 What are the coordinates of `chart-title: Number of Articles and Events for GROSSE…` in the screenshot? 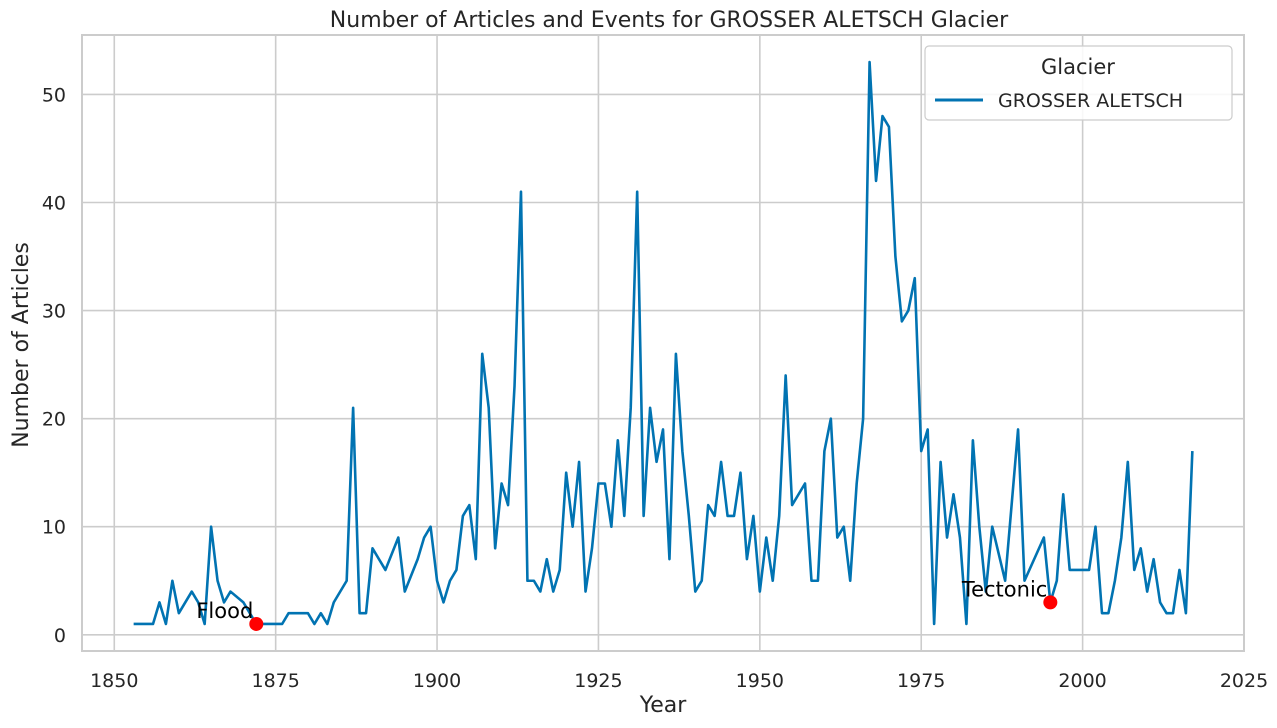 It's located at (669, 20).